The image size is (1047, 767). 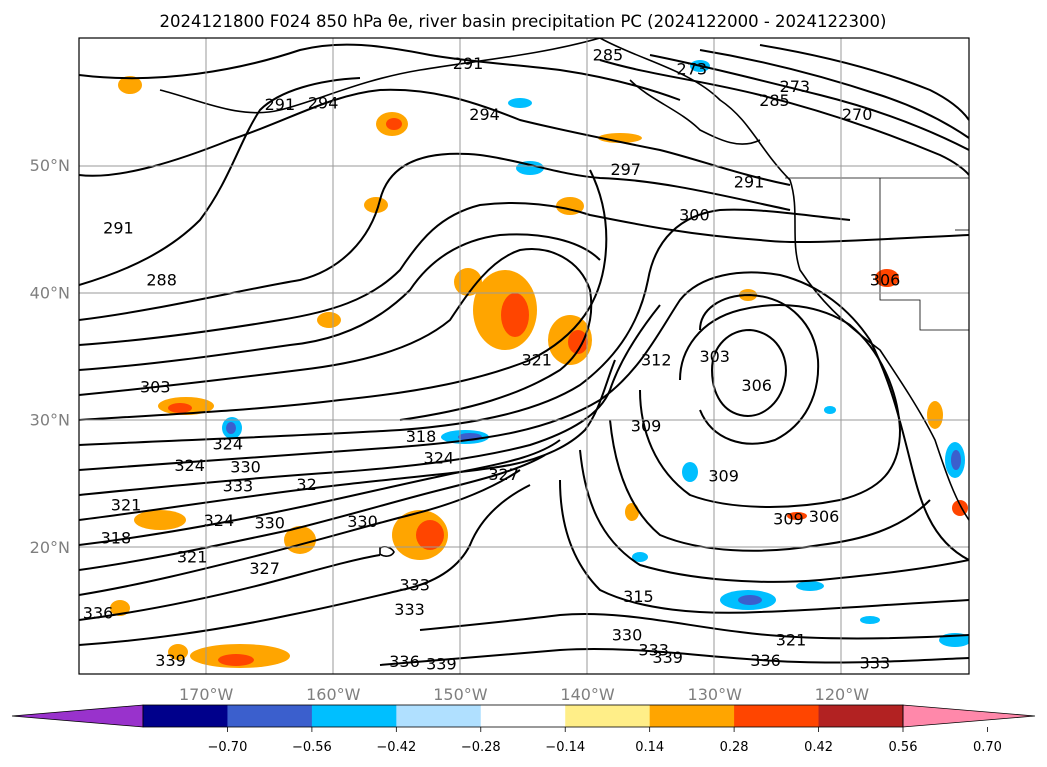 I want to click on longitude-tick-label: 160°W, so click(x=333, y=694).